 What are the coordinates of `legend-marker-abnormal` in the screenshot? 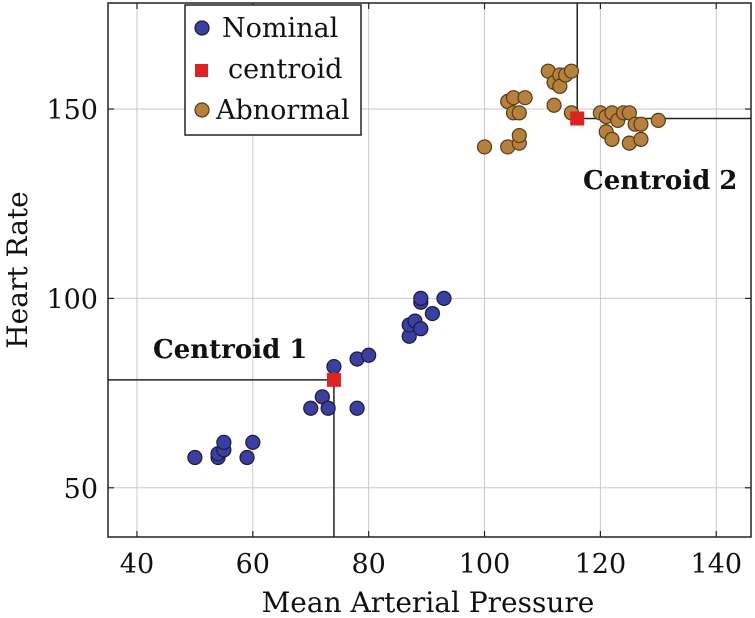 It's located at (202, 110).